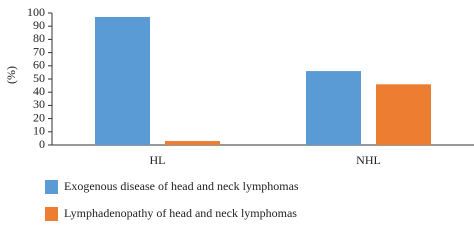 The height and width of the screenshot is (240, 474). What do you see at coordinates (39, 38) in the screenshot?
I see `y-tick-label: 80` at bounding box center [39, 38].